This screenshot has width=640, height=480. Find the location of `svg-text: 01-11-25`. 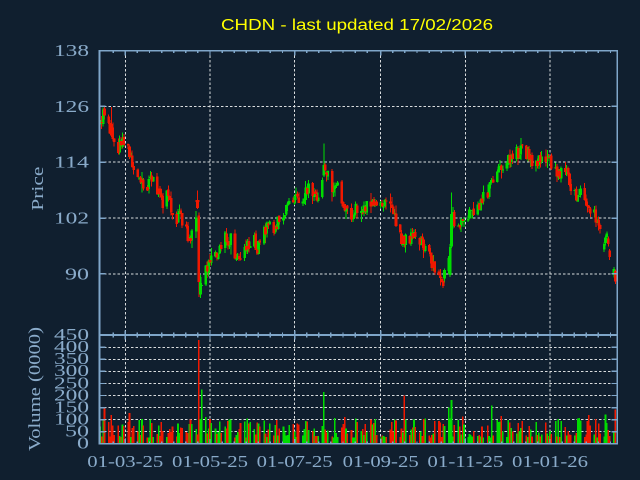

svg-text: 01-11-25 is located at coordinates (465, 461).